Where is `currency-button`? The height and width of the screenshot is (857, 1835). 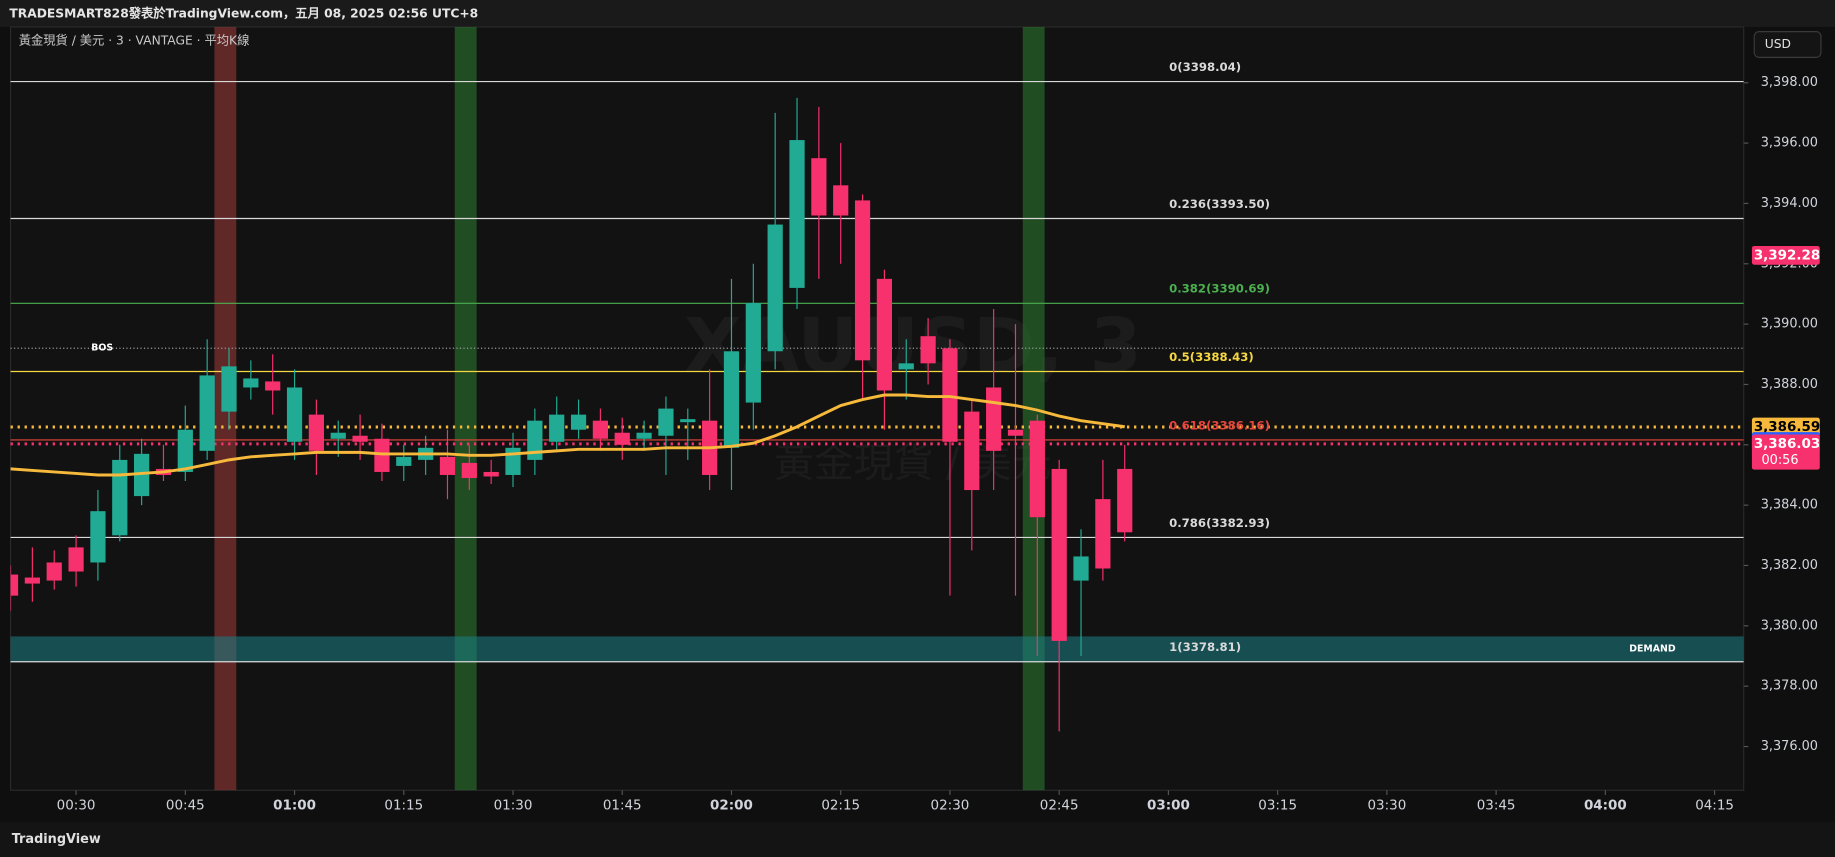 currency-button is located at coordinates (1787, 44).